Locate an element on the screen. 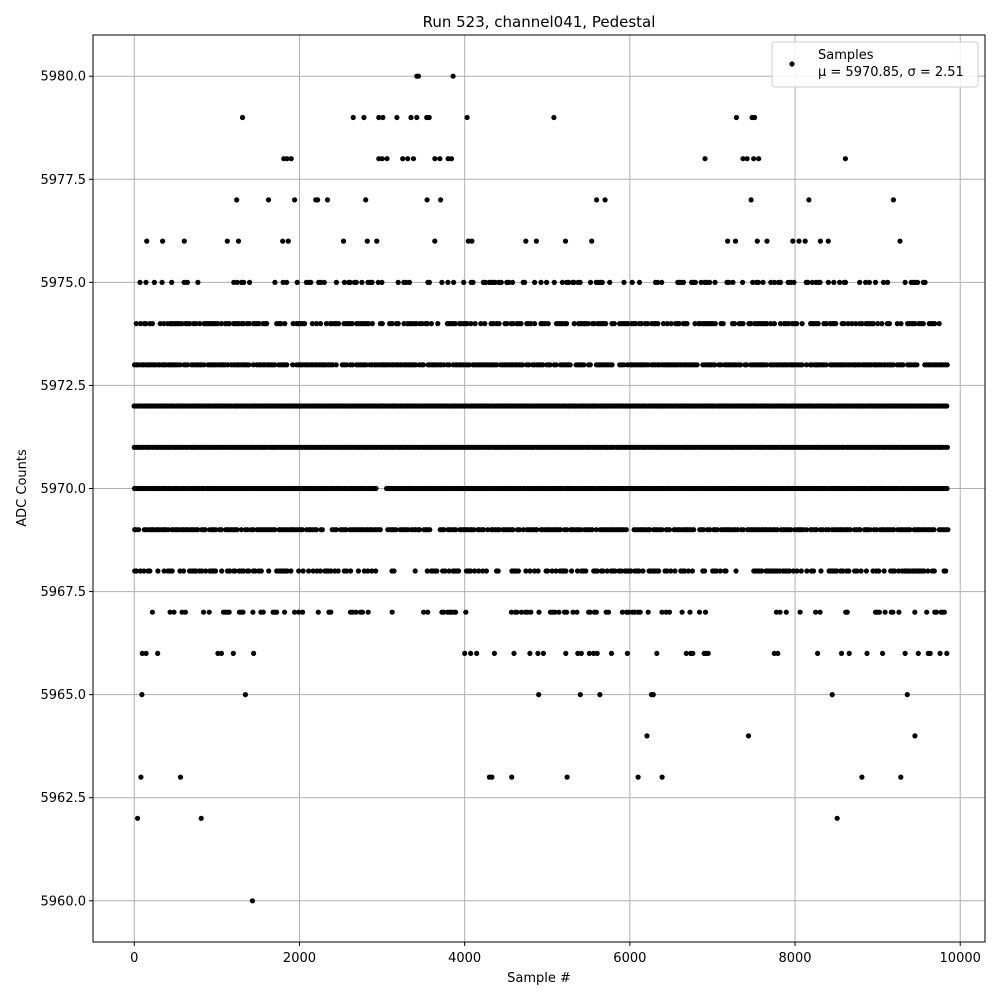  chart-title: Run 523, channel041, Pedestal is located at coordinates (539, 22).